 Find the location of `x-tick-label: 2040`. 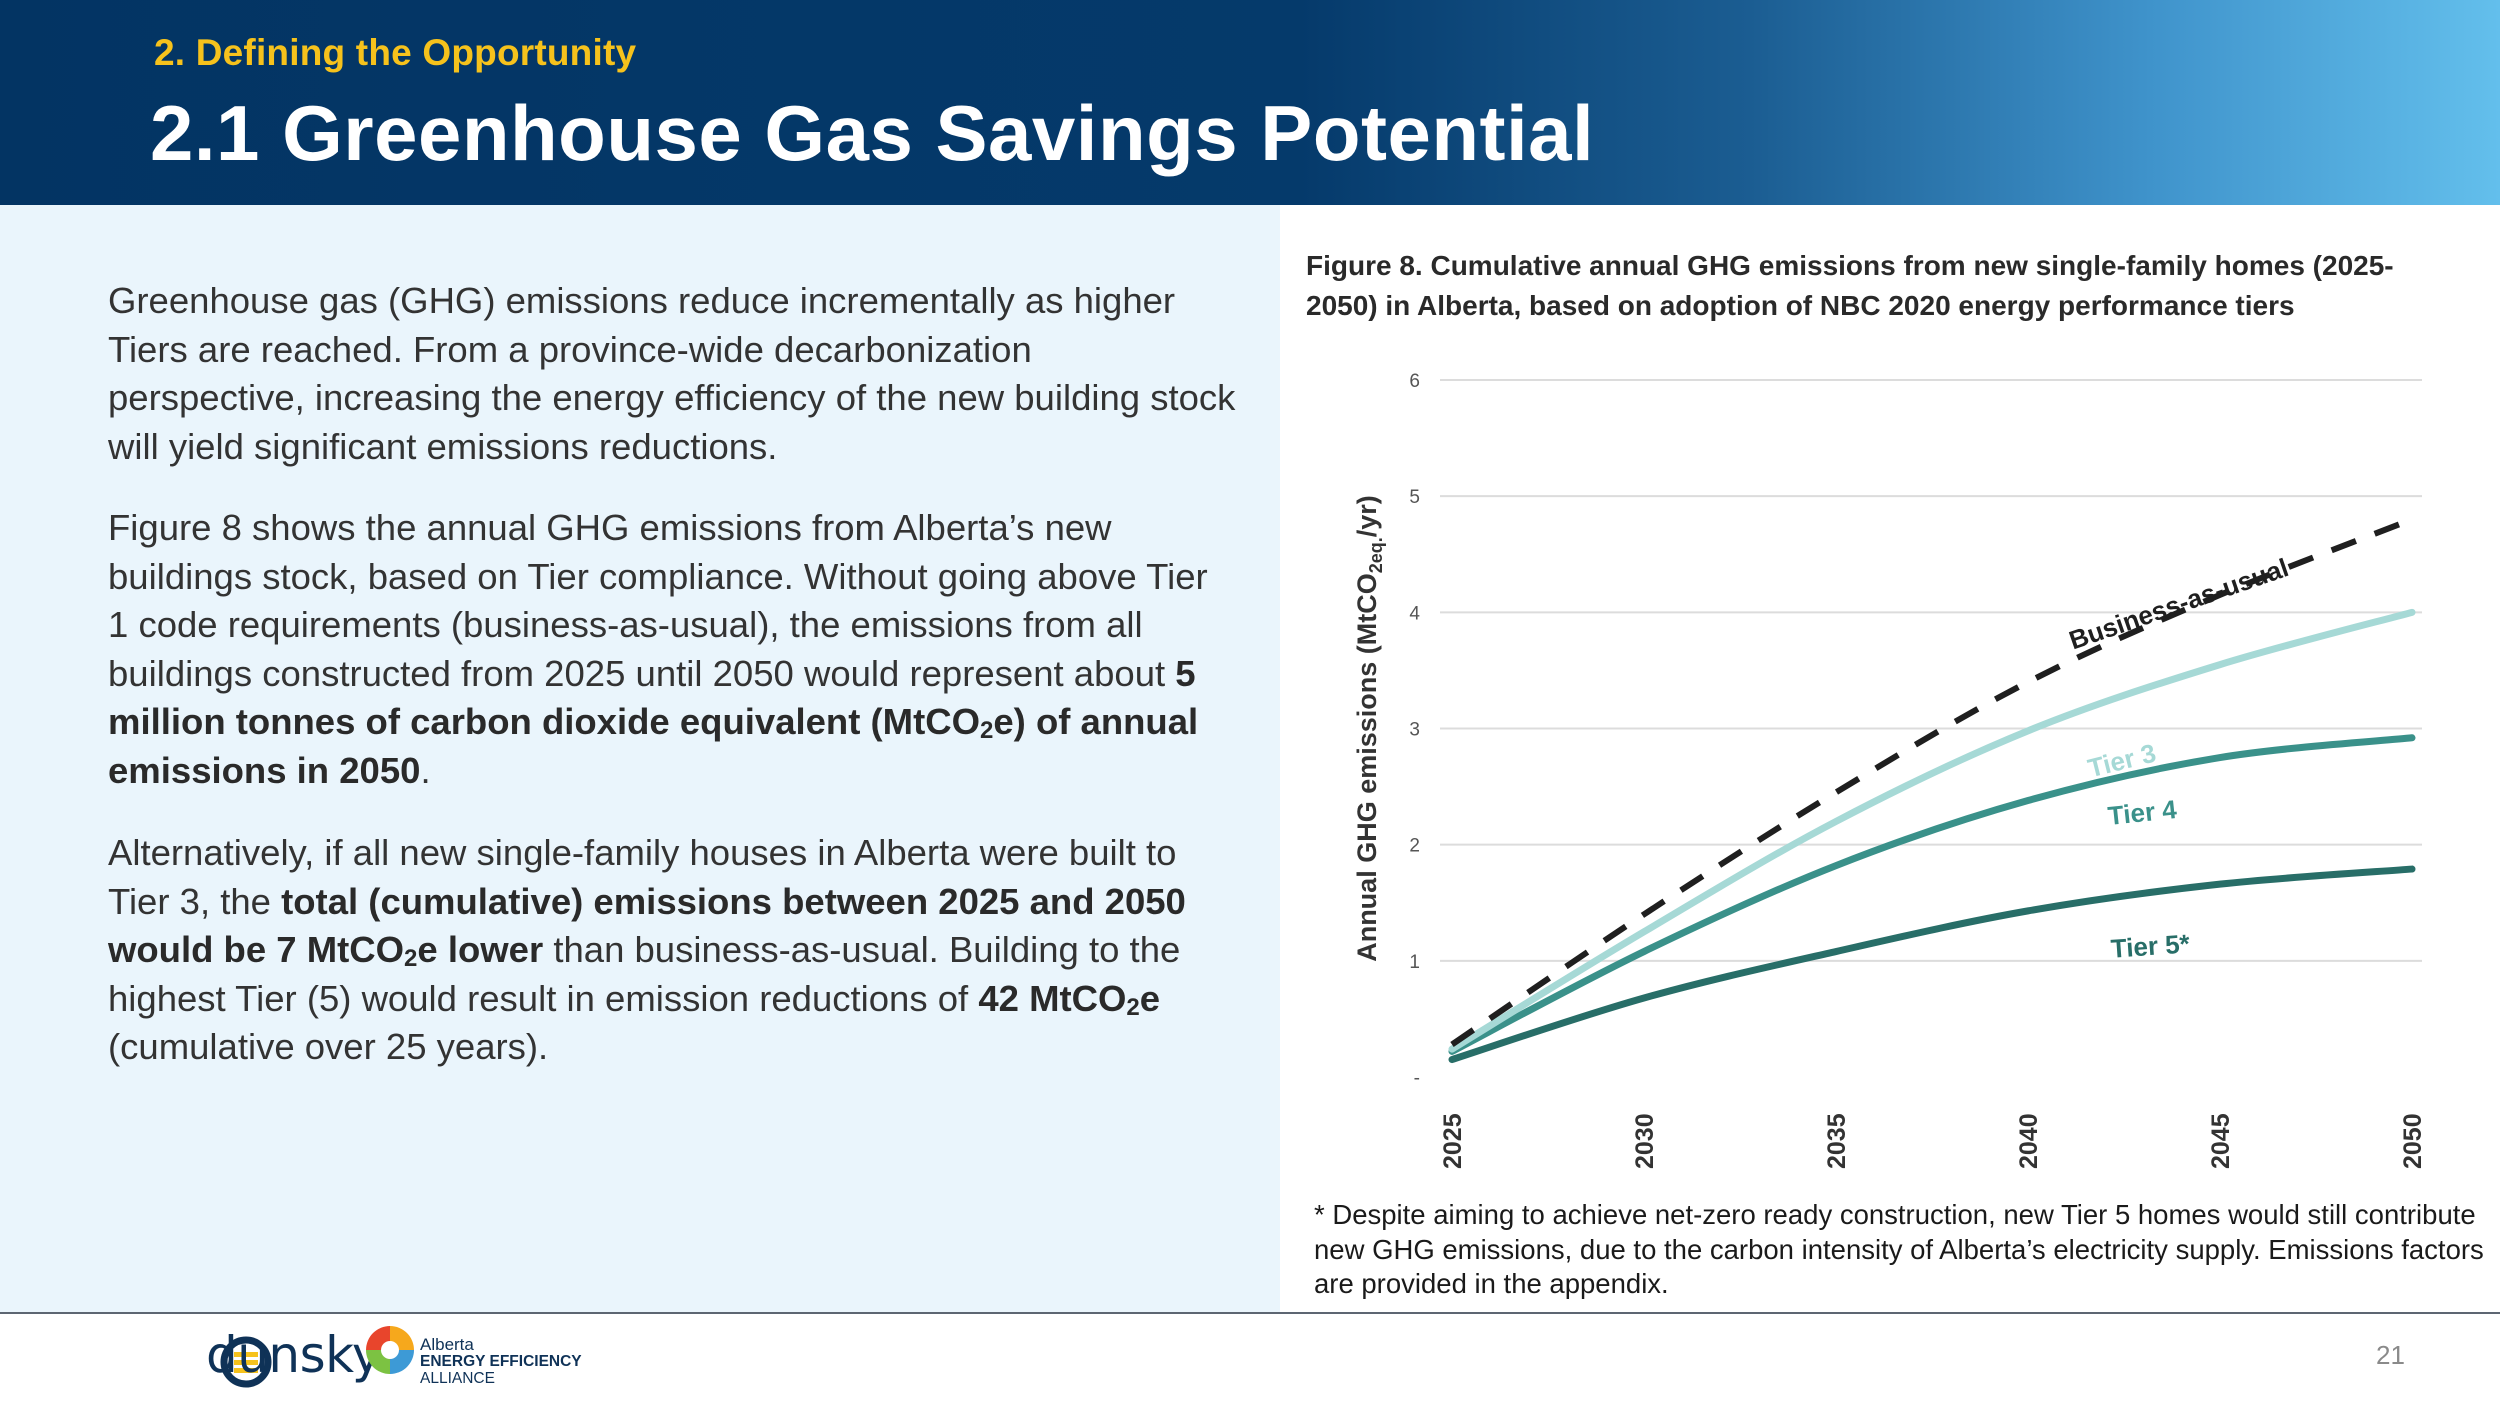

x-tick-label: 2040 is located at coordinates (2029, 1141).